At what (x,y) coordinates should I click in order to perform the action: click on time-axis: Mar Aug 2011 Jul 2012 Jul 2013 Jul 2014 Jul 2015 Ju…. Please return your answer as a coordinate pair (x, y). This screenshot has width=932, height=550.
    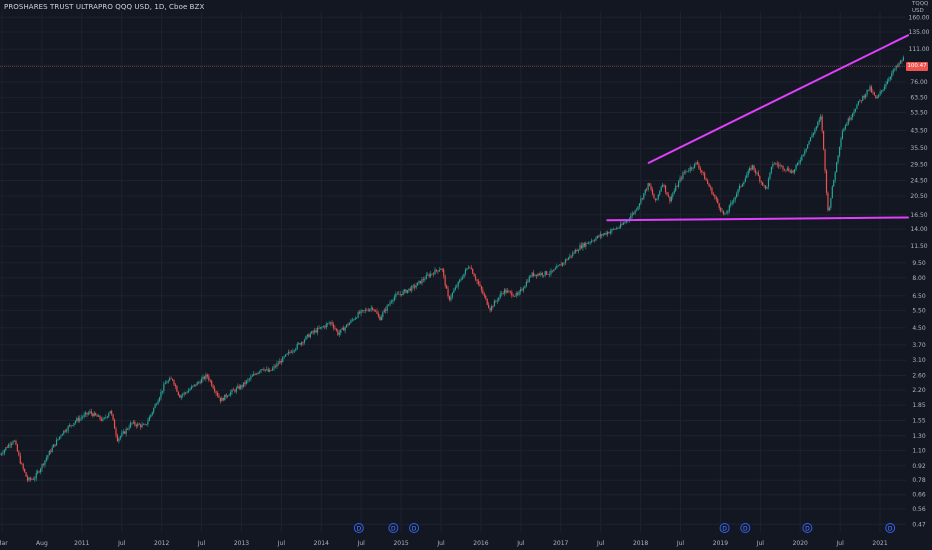
    Looking at the image, I should click on (444, 543).